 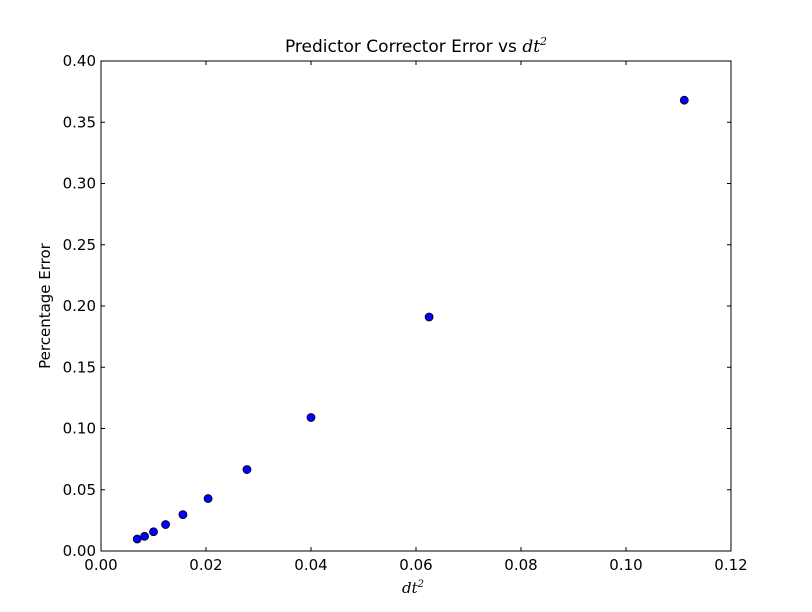 I want to click on y-tick-label-5: 0.25, so click(x=79, y=245).